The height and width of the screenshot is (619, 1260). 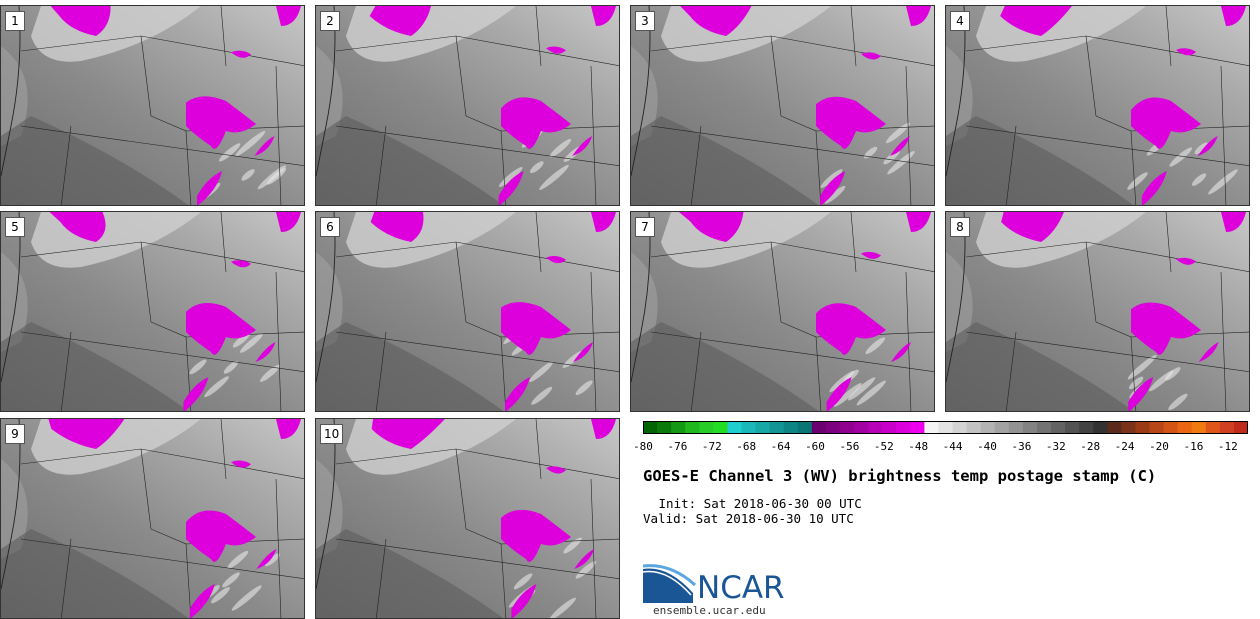 What do you see at coordinates (782, 105) in the screenshot?
I see `map-panel: 3` at bounding box center [782, 105].